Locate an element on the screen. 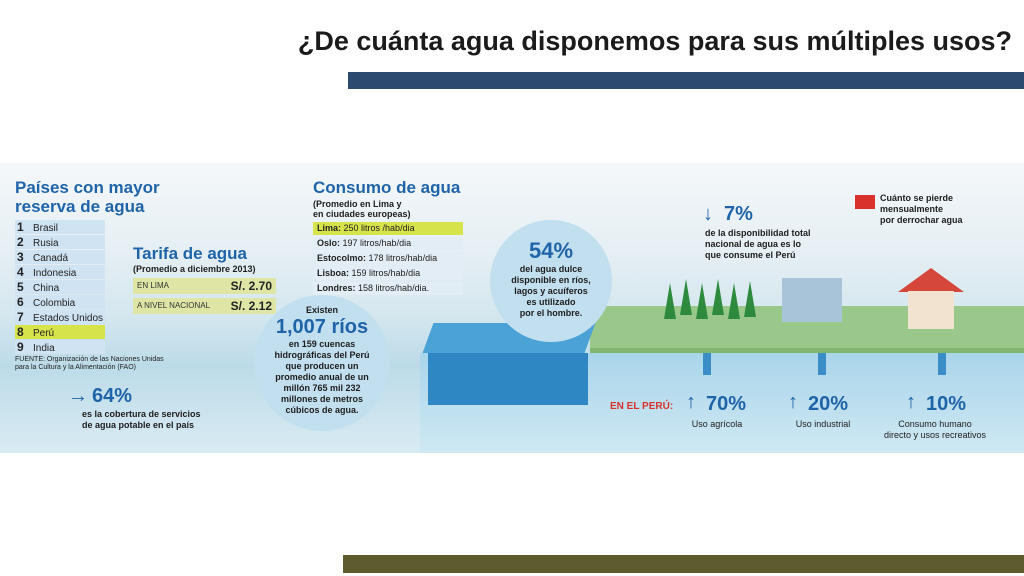 This screenshot has width=1024, height=576. country-item: 7 Estados Unidos is located at coordinates (60, 317).